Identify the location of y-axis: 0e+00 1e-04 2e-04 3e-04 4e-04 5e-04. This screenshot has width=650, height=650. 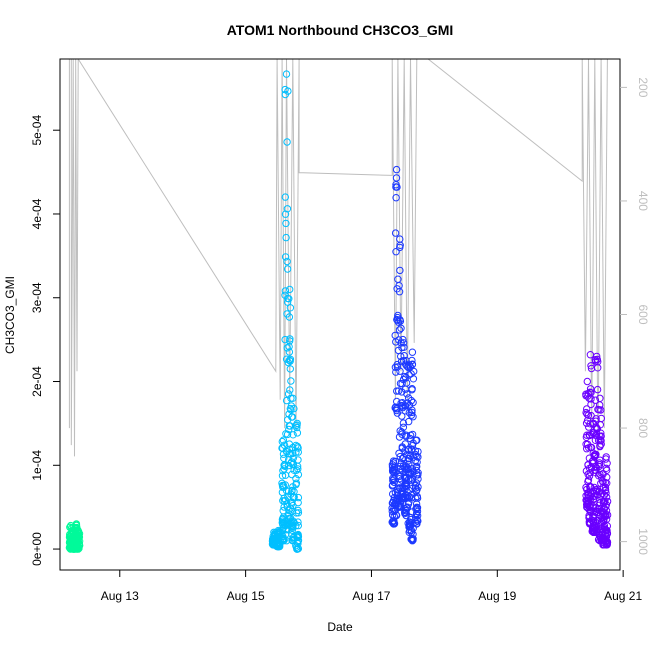
(45, 340).